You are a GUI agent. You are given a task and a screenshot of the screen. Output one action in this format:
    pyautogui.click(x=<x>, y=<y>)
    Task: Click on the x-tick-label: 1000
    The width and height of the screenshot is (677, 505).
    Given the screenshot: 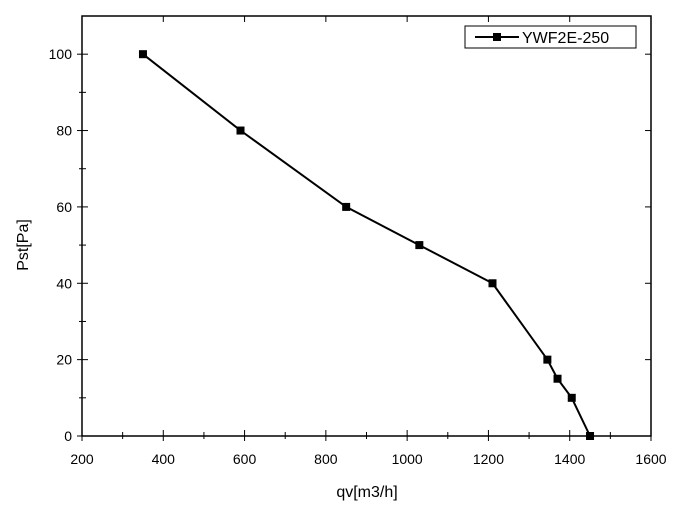 What is the action you would take?
    pyautogui.click(x=407, y=459)
    